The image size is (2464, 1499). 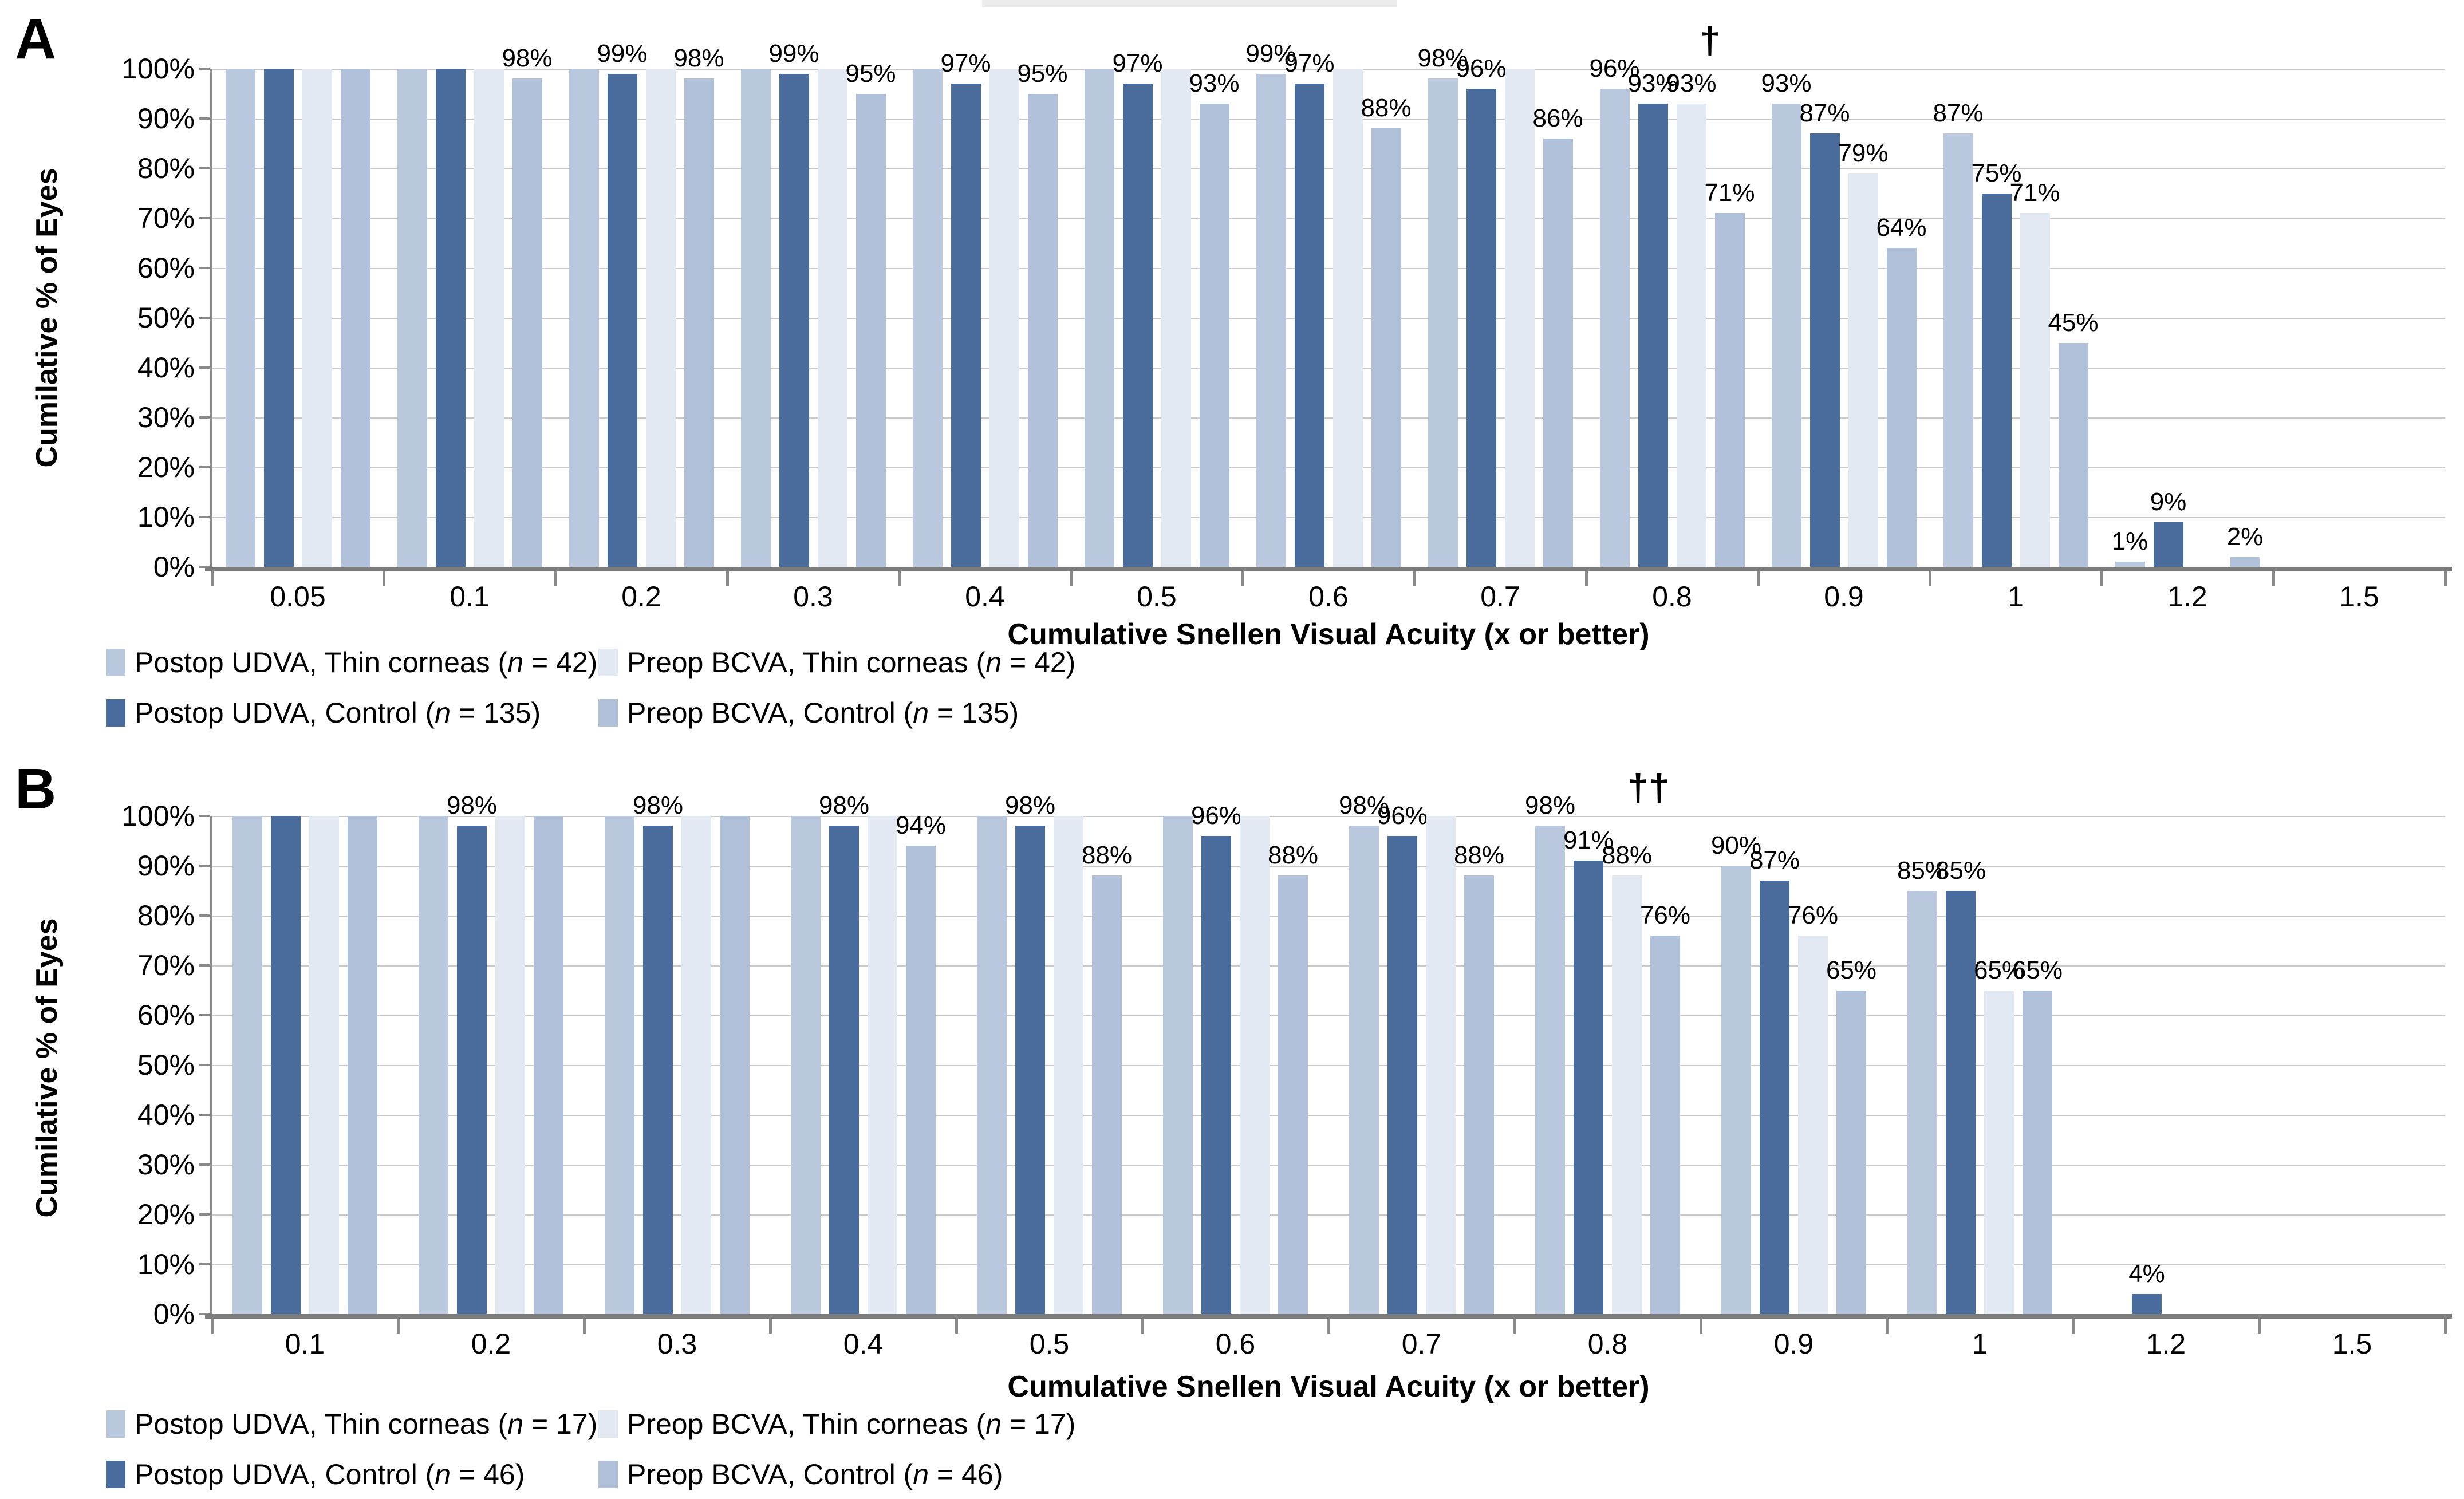 What do you see at coordinates (2016, 597) in the screenshot?
I see `x-category-label: 1` at bounding box center [2016, 597].